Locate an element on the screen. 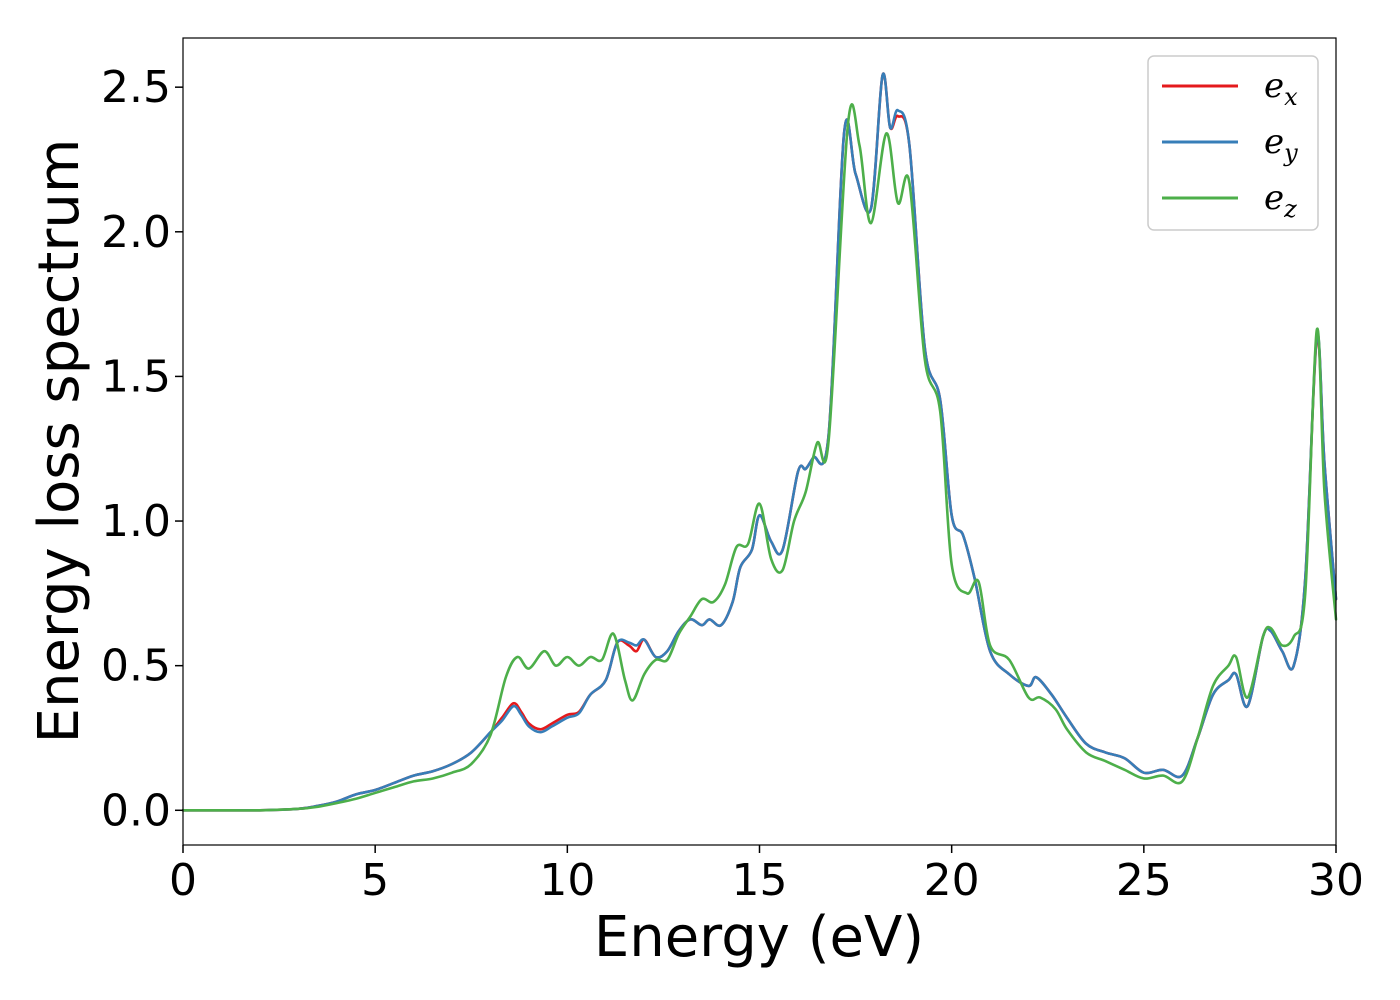 Image resolution: width=1400 pixels, height=1000 pixels. x-tick-labels: 0 5 10 15 20 25 30 is located at coordinates (766, 880).